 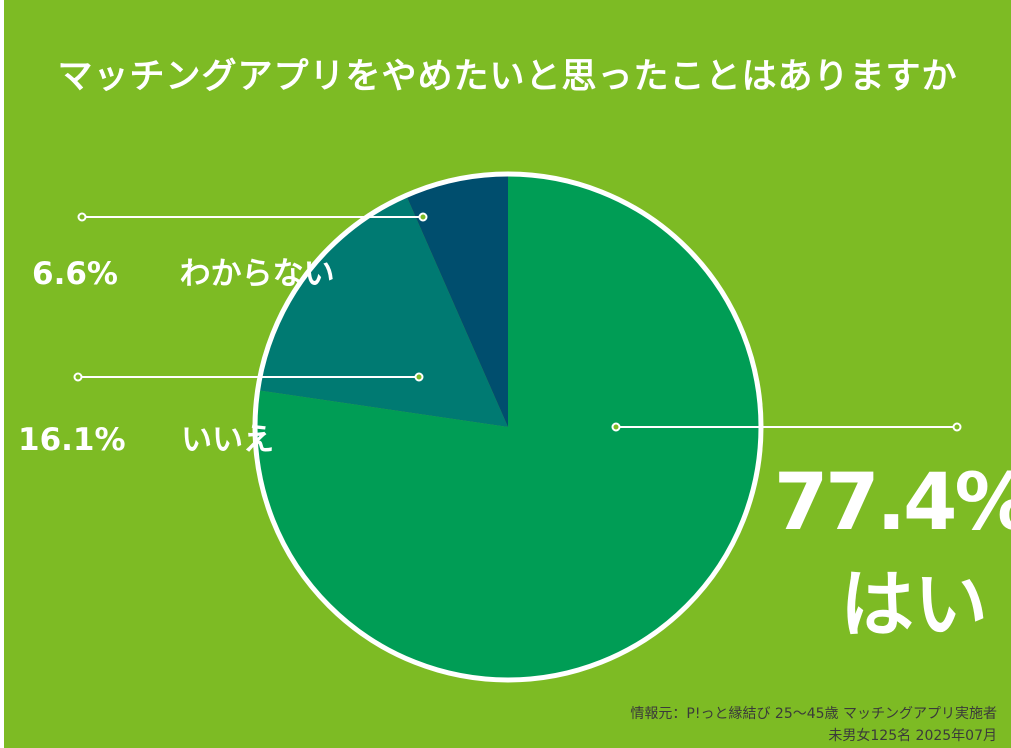 I want to click on source-line-1: 情報元：P!っと縁結び 25〜45歳 マッチングアプリ実施者, so click(x=813, y=714).